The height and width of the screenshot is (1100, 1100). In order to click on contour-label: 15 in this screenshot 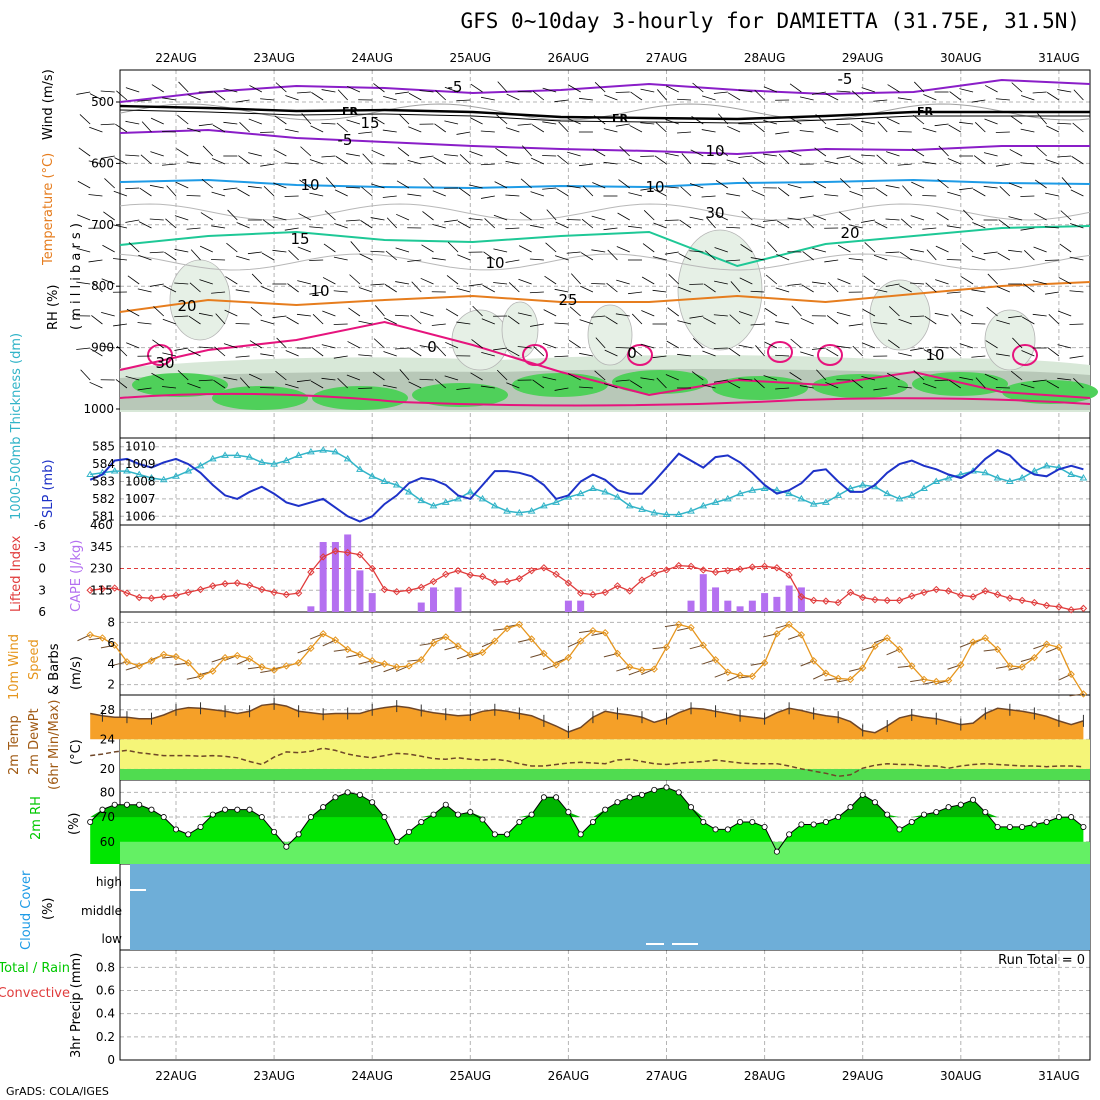, I will do `click(299, 239)`.